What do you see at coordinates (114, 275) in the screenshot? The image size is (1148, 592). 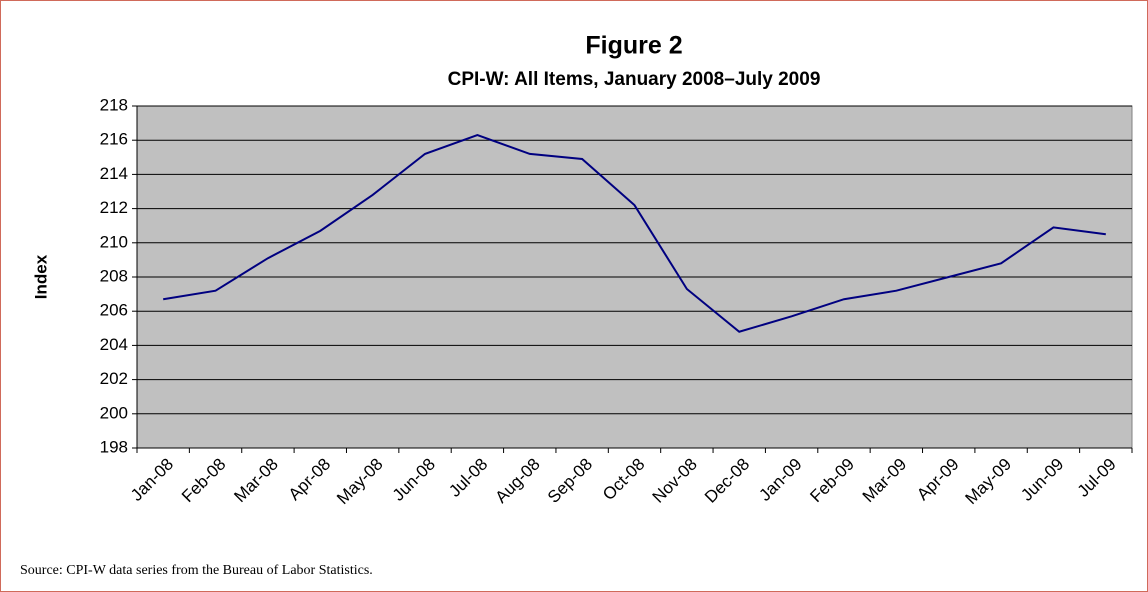 I see `y-tick-label: 208` at bounding box center [114, 275].